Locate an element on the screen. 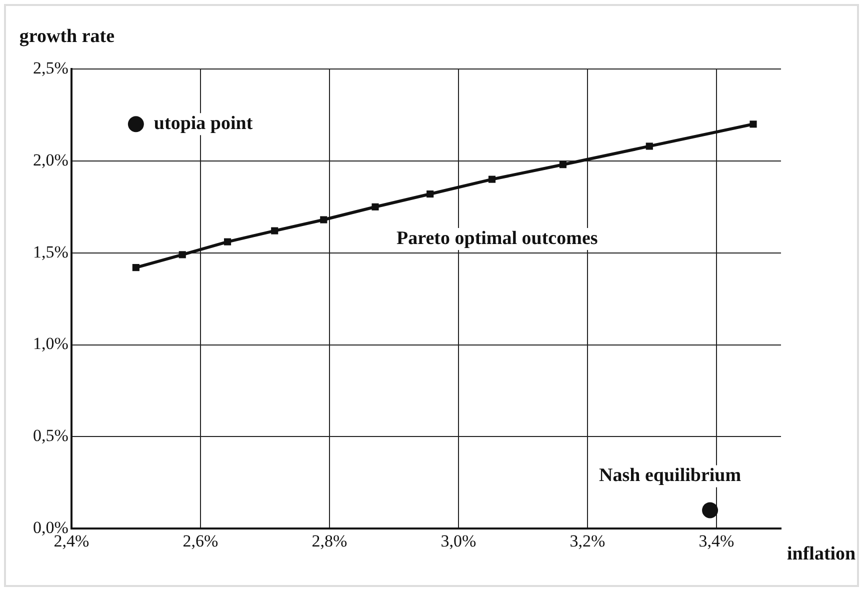 Image resolution: width=865 pixels, height=593 pixels. annotation: Pareto optimal outcomes is located at coordinates (497, 238).